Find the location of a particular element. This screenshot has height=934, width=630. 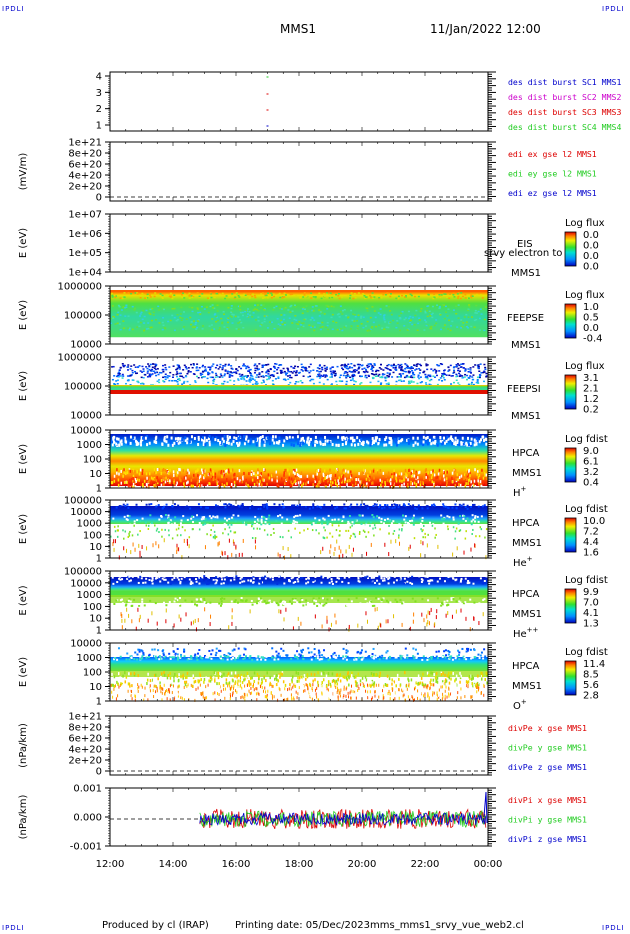

y-tick-label: 1e+05 is located at coordinates (85, 253).